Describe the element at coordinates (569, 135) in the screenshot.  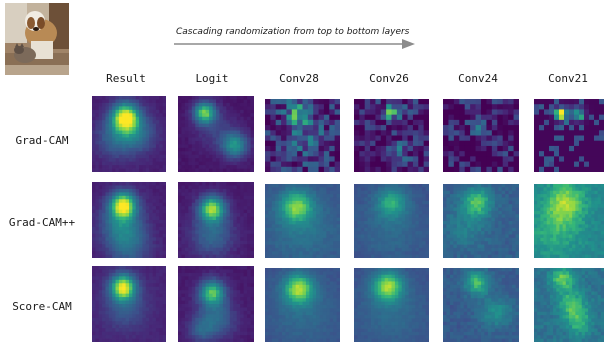
I see `heatmap-gradcam-conv21` at that location.